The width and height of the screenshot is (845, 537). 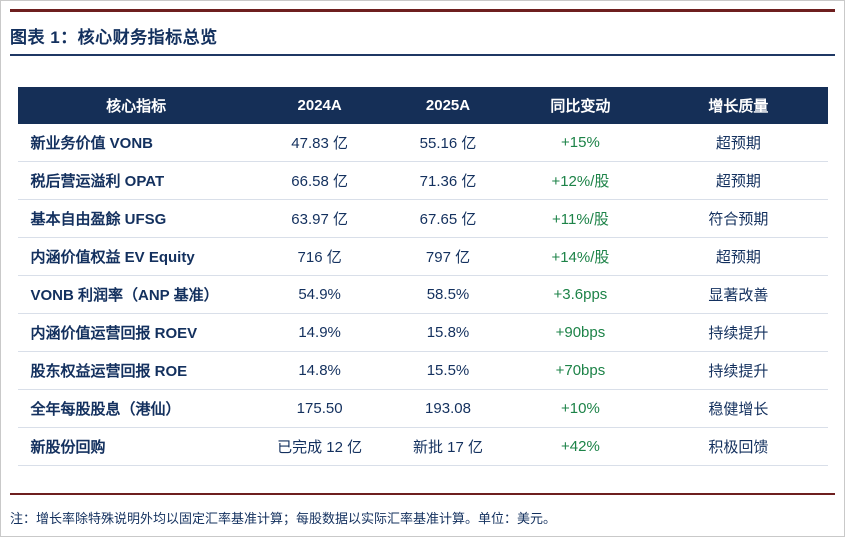 I want to click on value-2025-cell: 193.08, so click(x=448, y=408).